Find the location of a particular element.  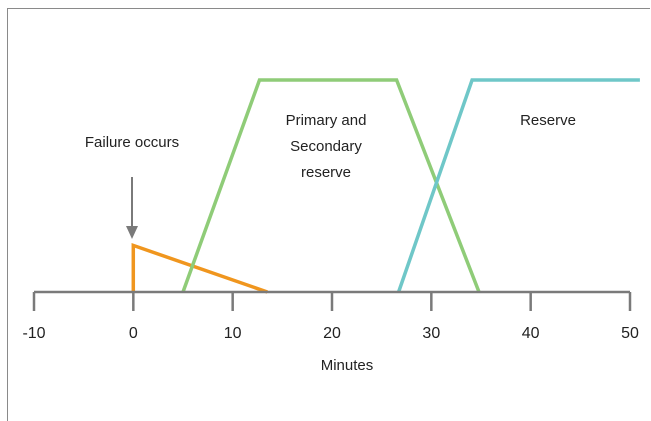

x-axis: -10 0 10 20 30 40 50 is located at coordinates (330, 316).